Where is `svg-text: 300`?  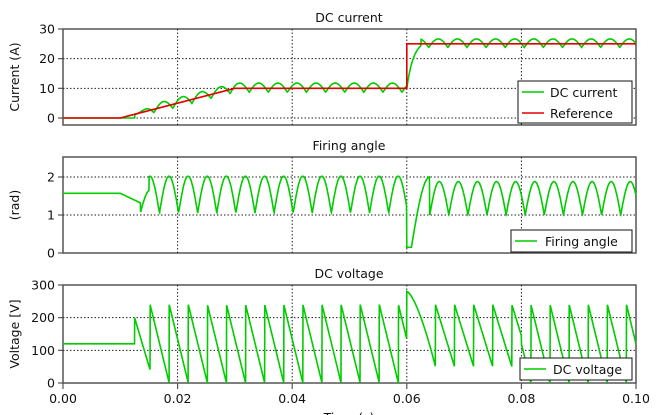
svg-text: 300 is located at coordinates (43, 285).